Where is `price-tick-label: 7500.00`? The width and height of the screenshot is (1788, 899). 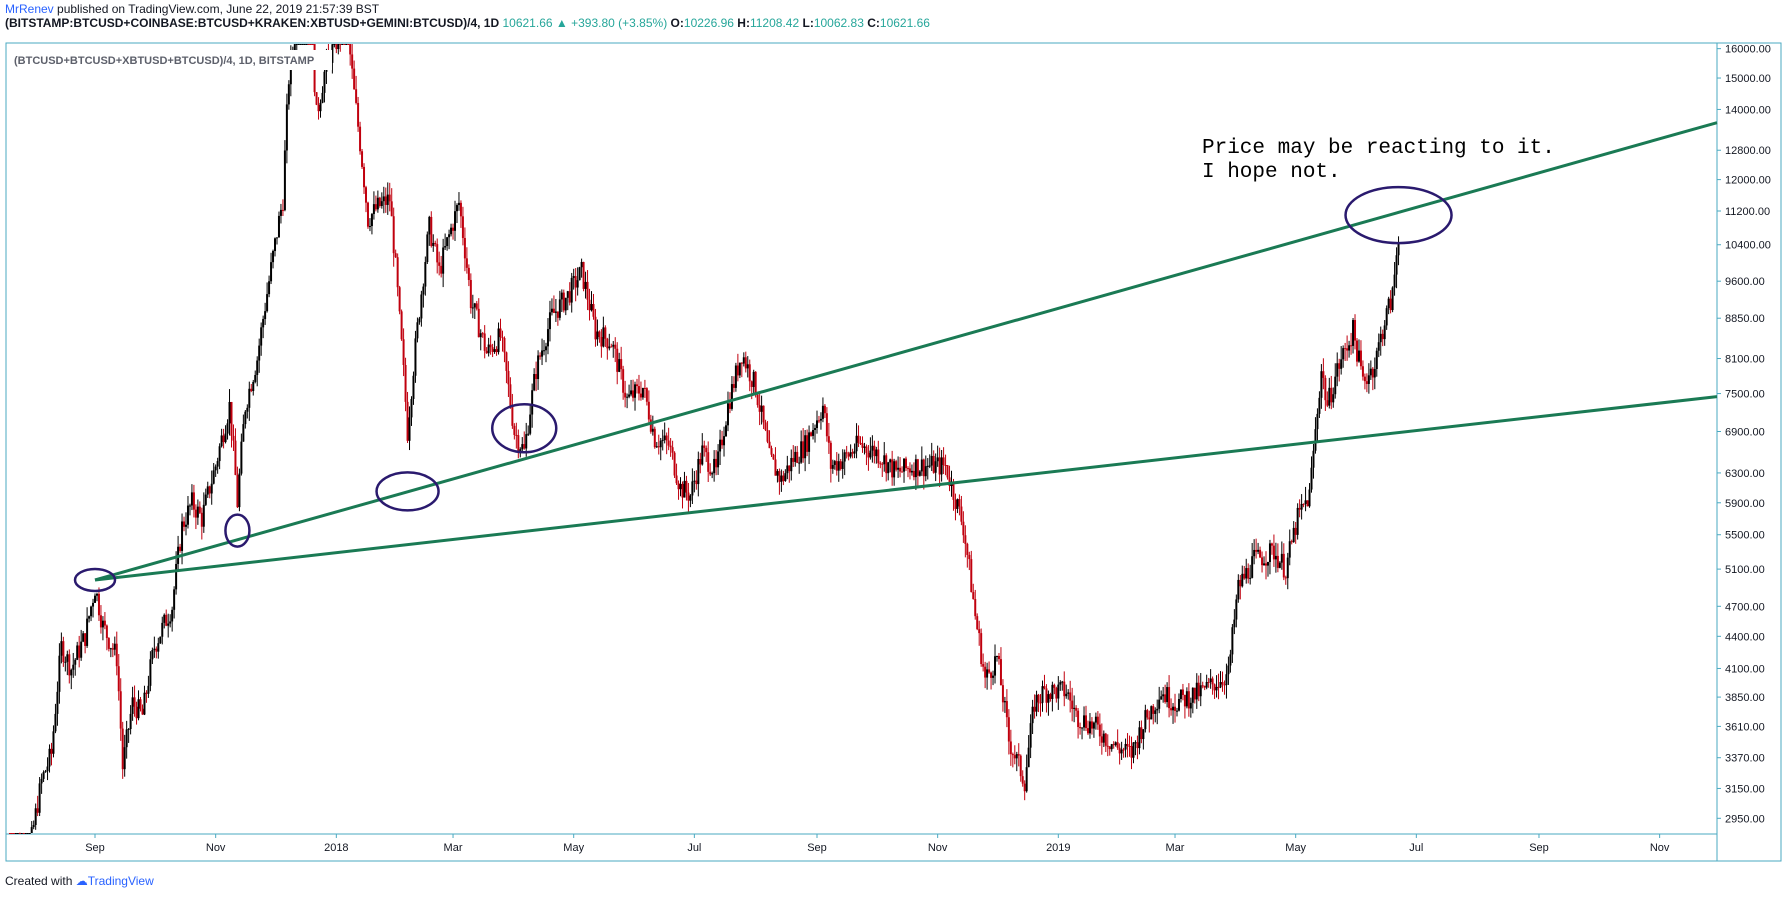
price-tick-label: 7500.00 is located at coordinates (1745, 395).